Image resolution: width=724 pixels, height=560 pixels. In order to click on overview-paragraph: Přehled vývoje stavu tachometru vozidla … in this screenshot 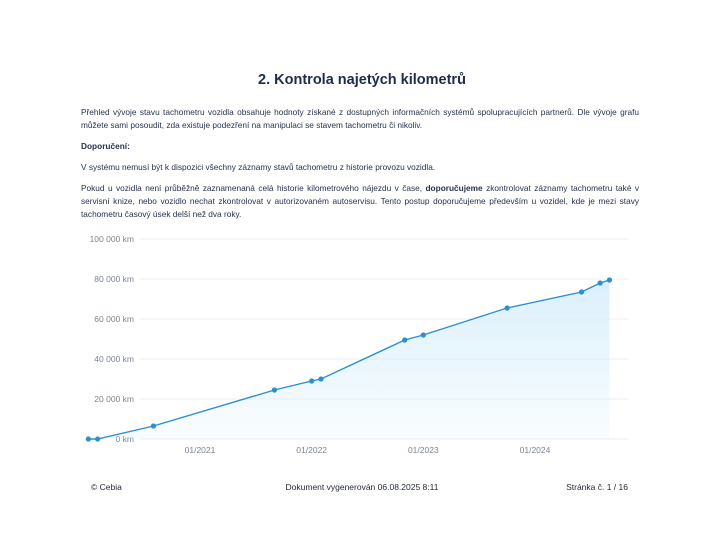, I will do `click(360, 118)`.